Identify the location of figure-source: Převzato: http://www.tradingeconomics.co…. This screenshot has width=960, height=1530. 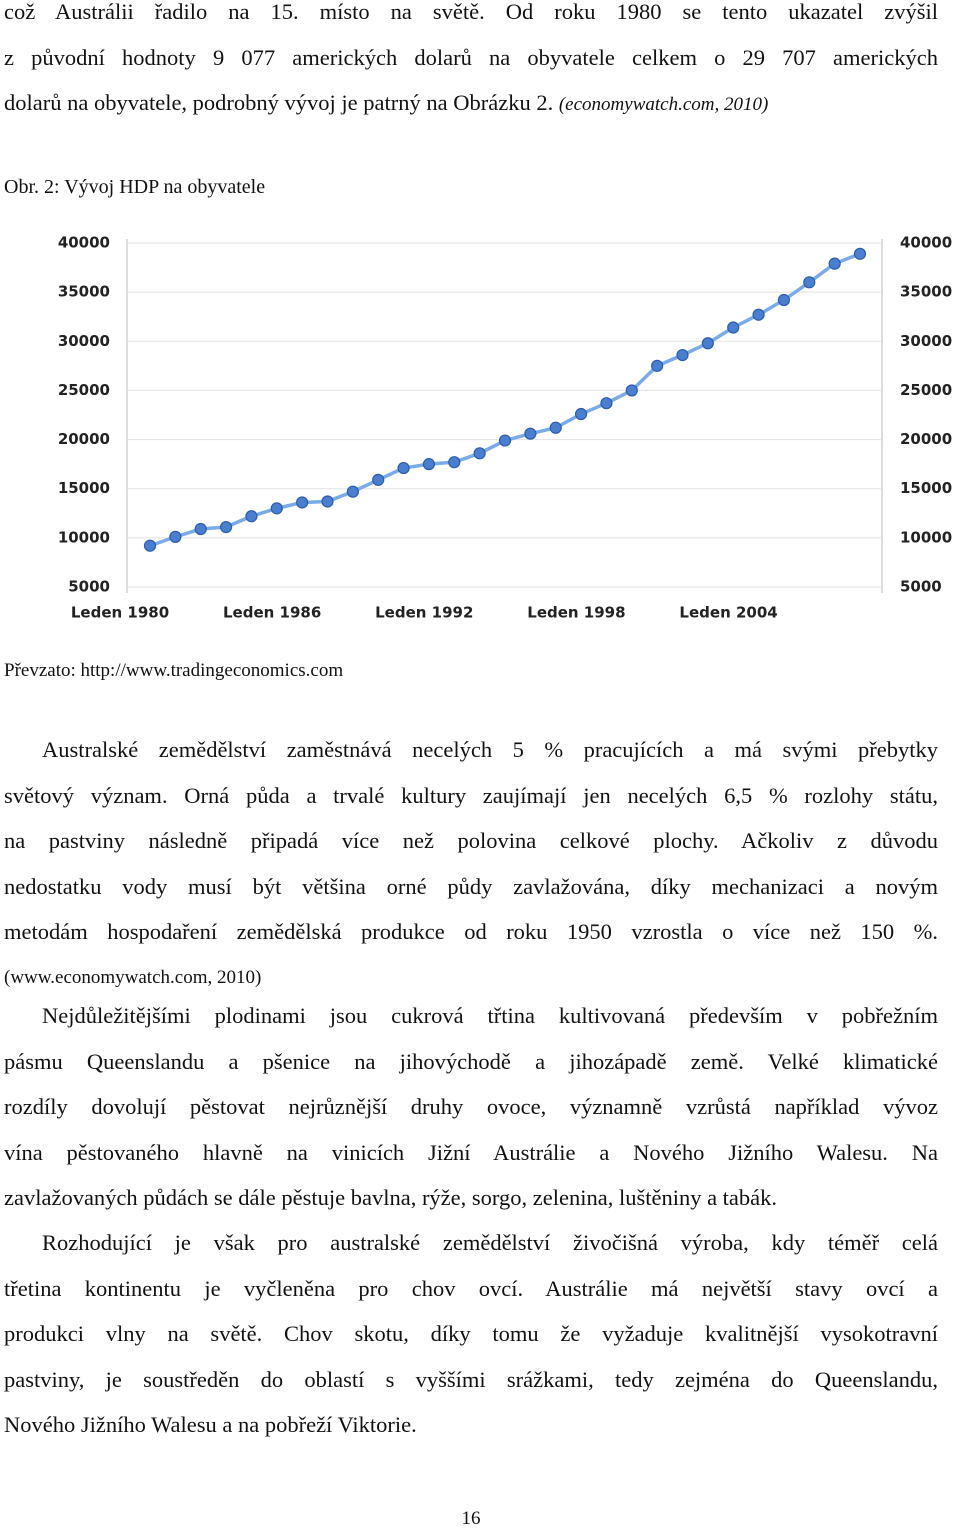
(174, 670).